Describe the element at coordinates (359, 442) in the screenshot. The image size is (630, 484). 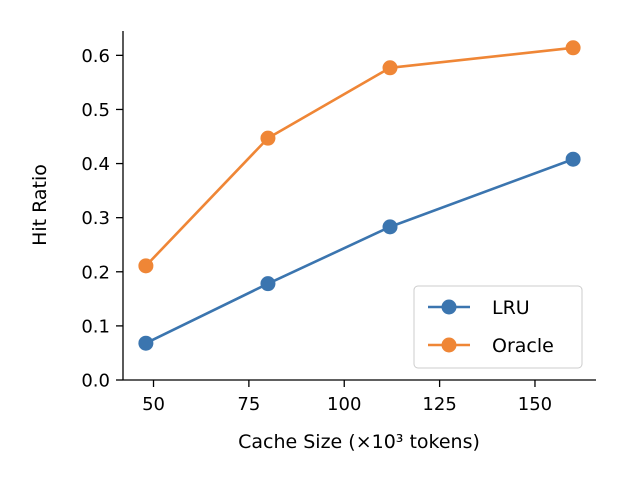
I see `x-axis-label: Cache Size (×10³ tokens)` at that location.